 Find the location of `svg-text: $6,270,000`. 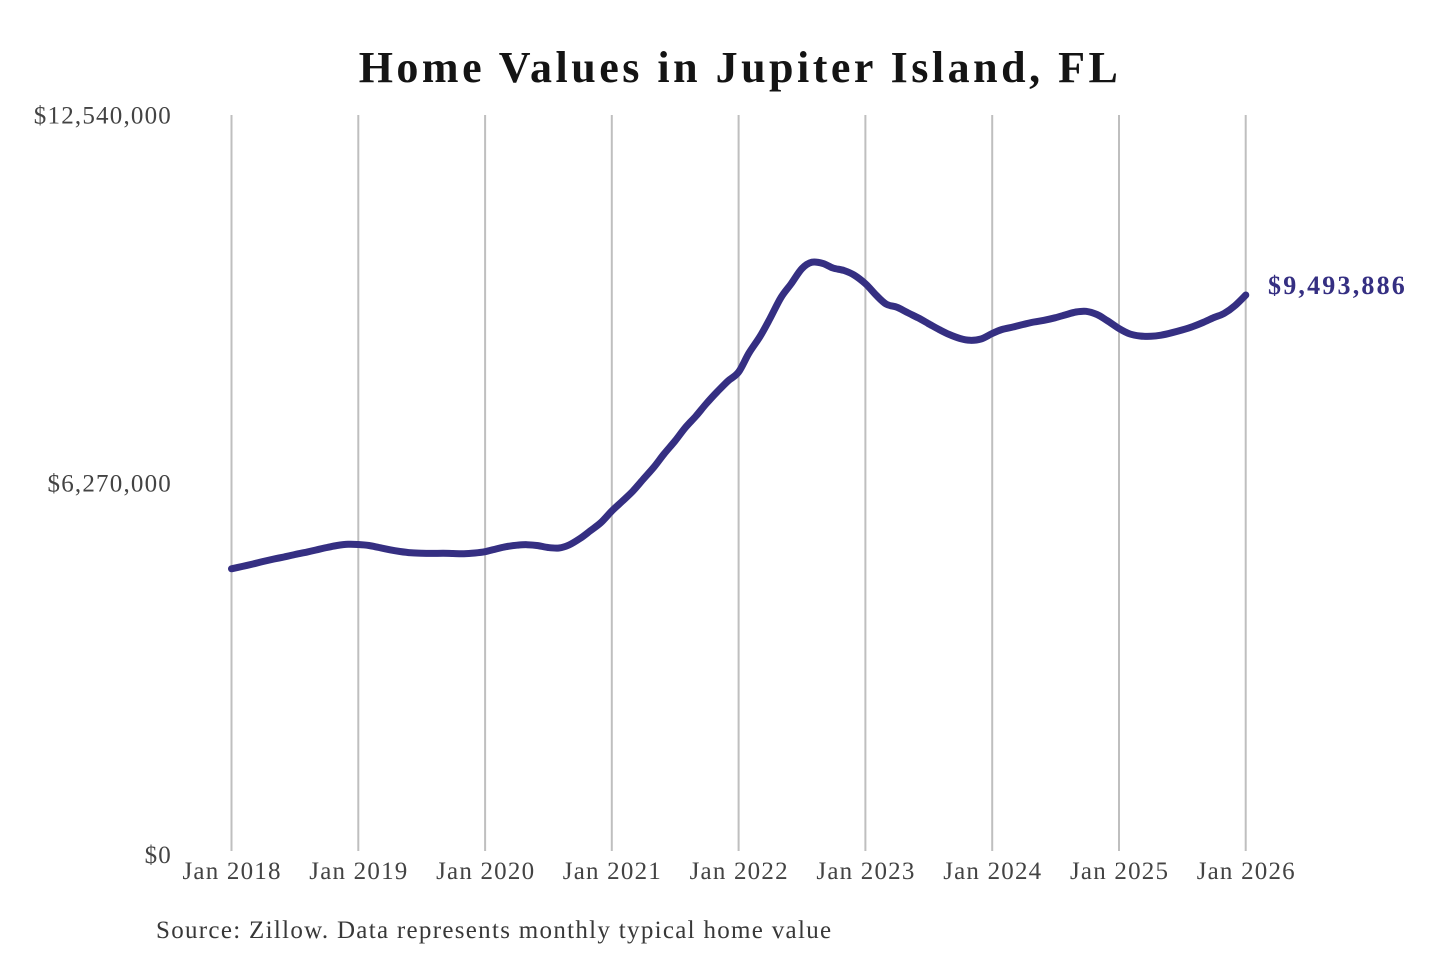

svg-text: $6,270,000 is located at coordinates (110, 484).